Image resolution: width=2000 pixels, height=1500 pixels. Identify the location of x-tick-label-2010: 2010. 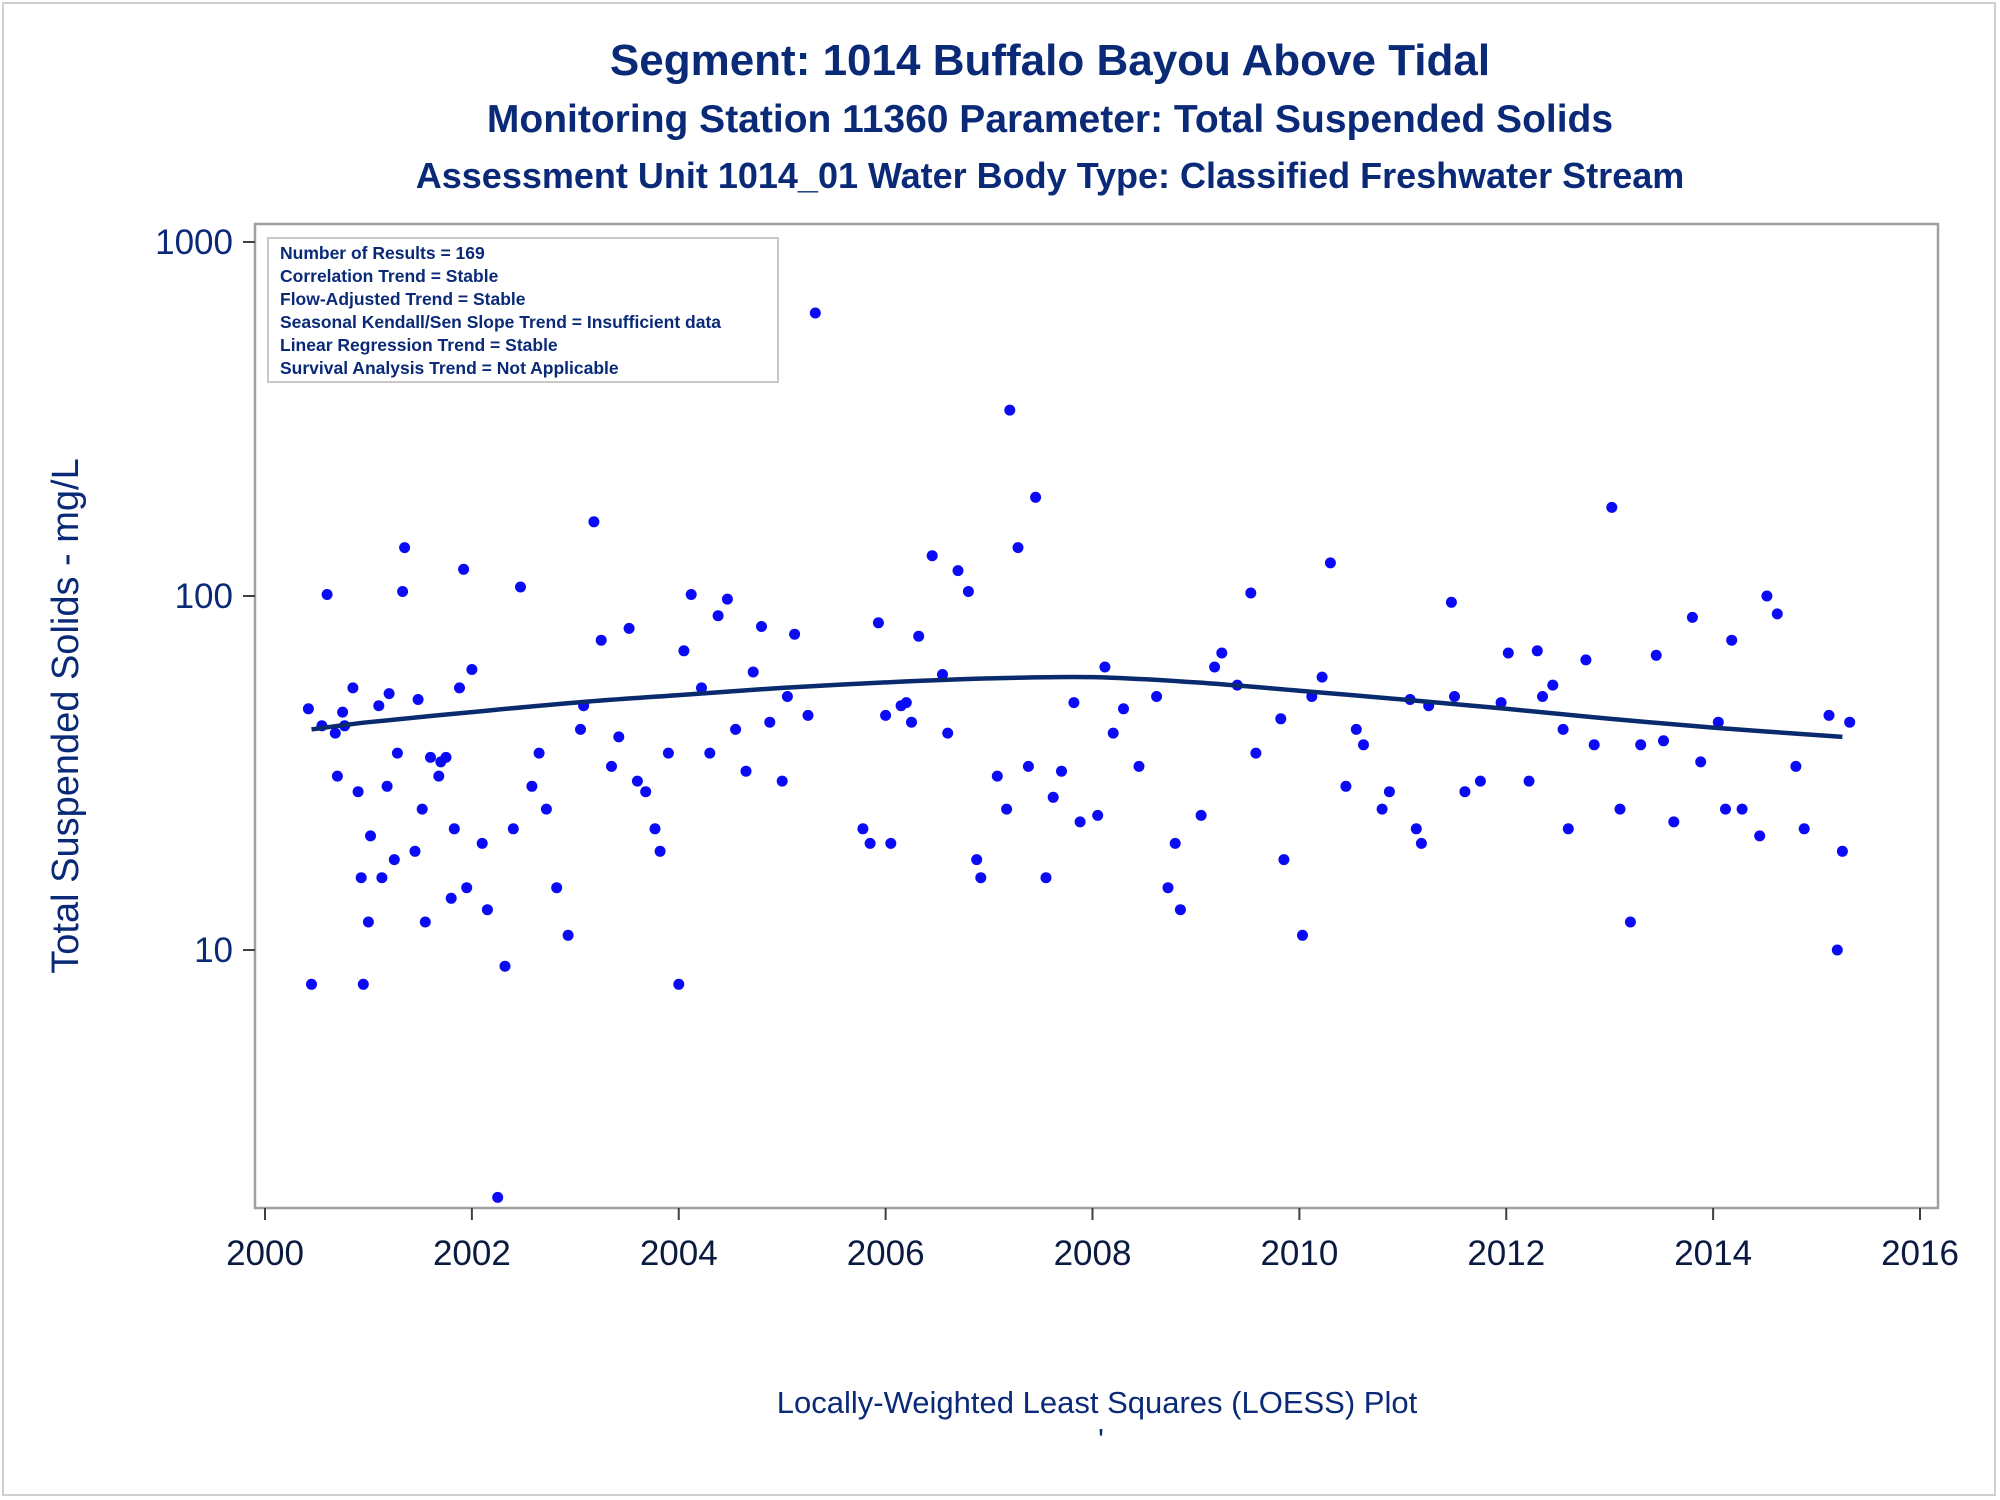
(1299, 1253).